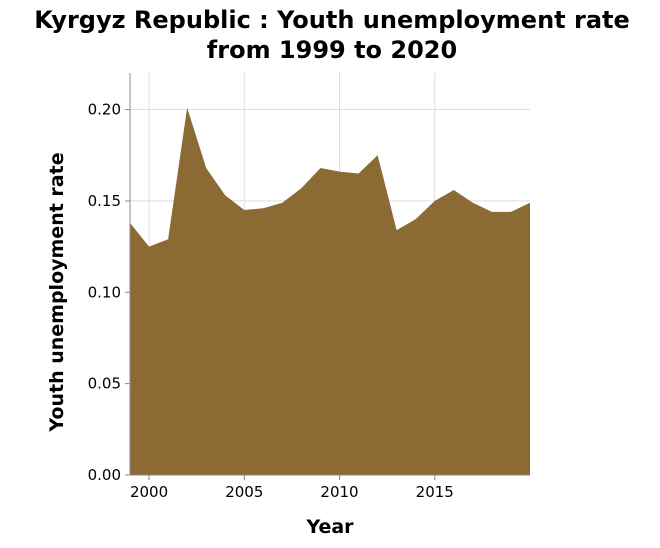 This screenshot has height=548, width=660. Describe the element at coordinates (104, 201) in the screenshot. I see `y-tick-label: 0.15` at that location.